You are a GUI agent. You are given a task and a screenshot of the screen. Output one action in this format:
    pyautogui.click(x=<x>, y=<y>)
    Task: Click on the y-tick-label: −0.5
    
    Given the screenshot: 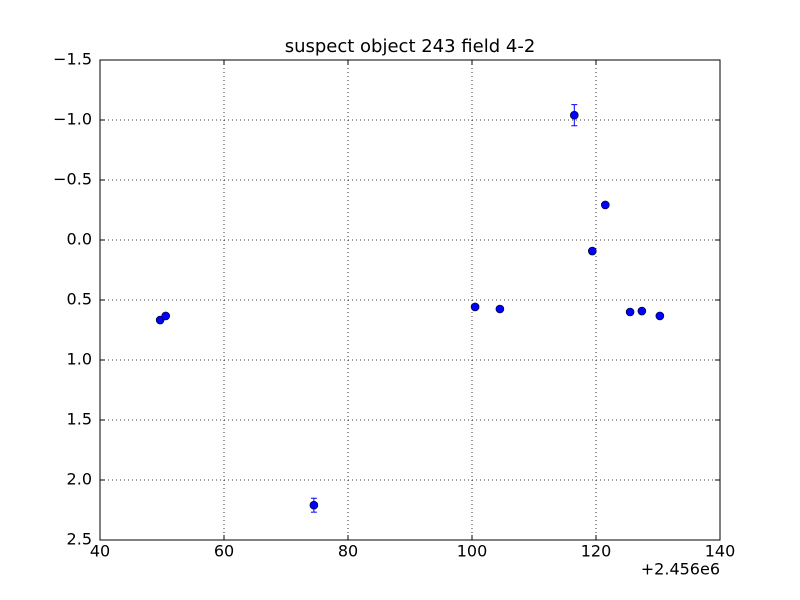 What is the action you would take?
    pyautogui.click(x=72, y=179)
    